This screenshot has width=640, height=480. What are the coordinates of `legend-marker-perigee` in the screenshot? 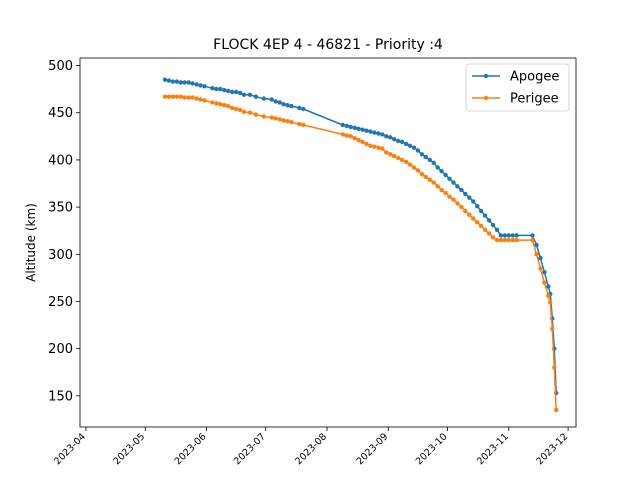 It's located at (486, 98).